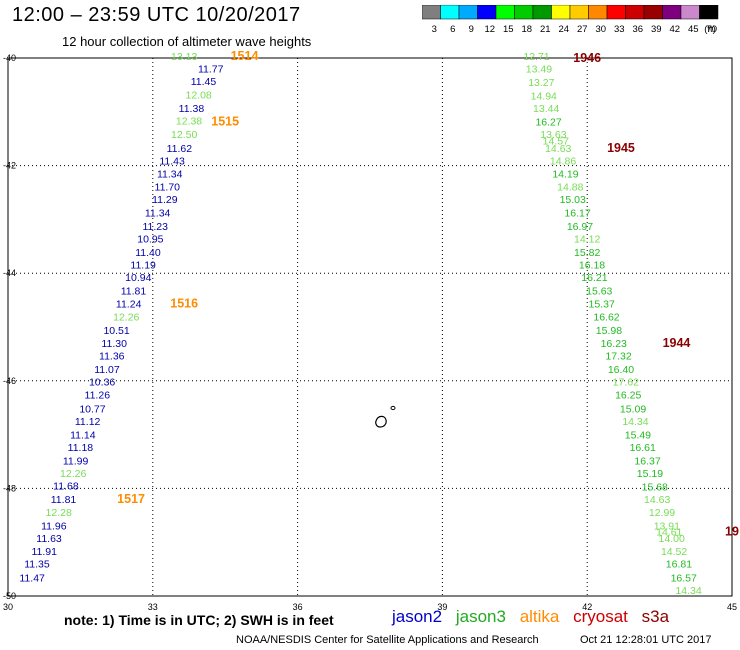 The image size is (740, 650). Describe the element at coordinates (674, 29) in the screenshot. I see `colorbar-label: 42` at that location.